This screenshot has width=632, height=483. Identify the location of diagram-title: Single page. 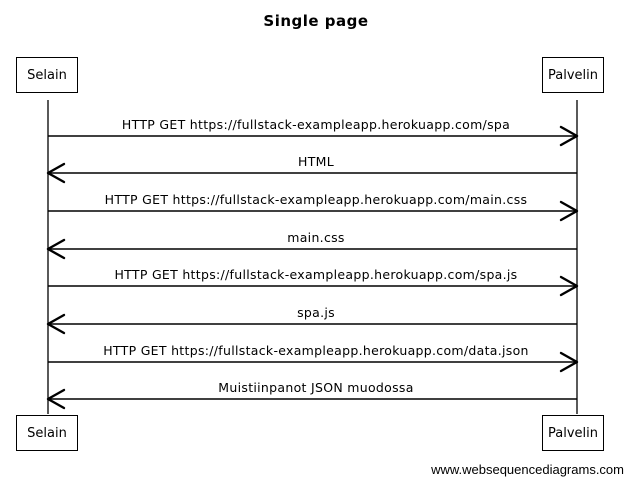
(316, 21).